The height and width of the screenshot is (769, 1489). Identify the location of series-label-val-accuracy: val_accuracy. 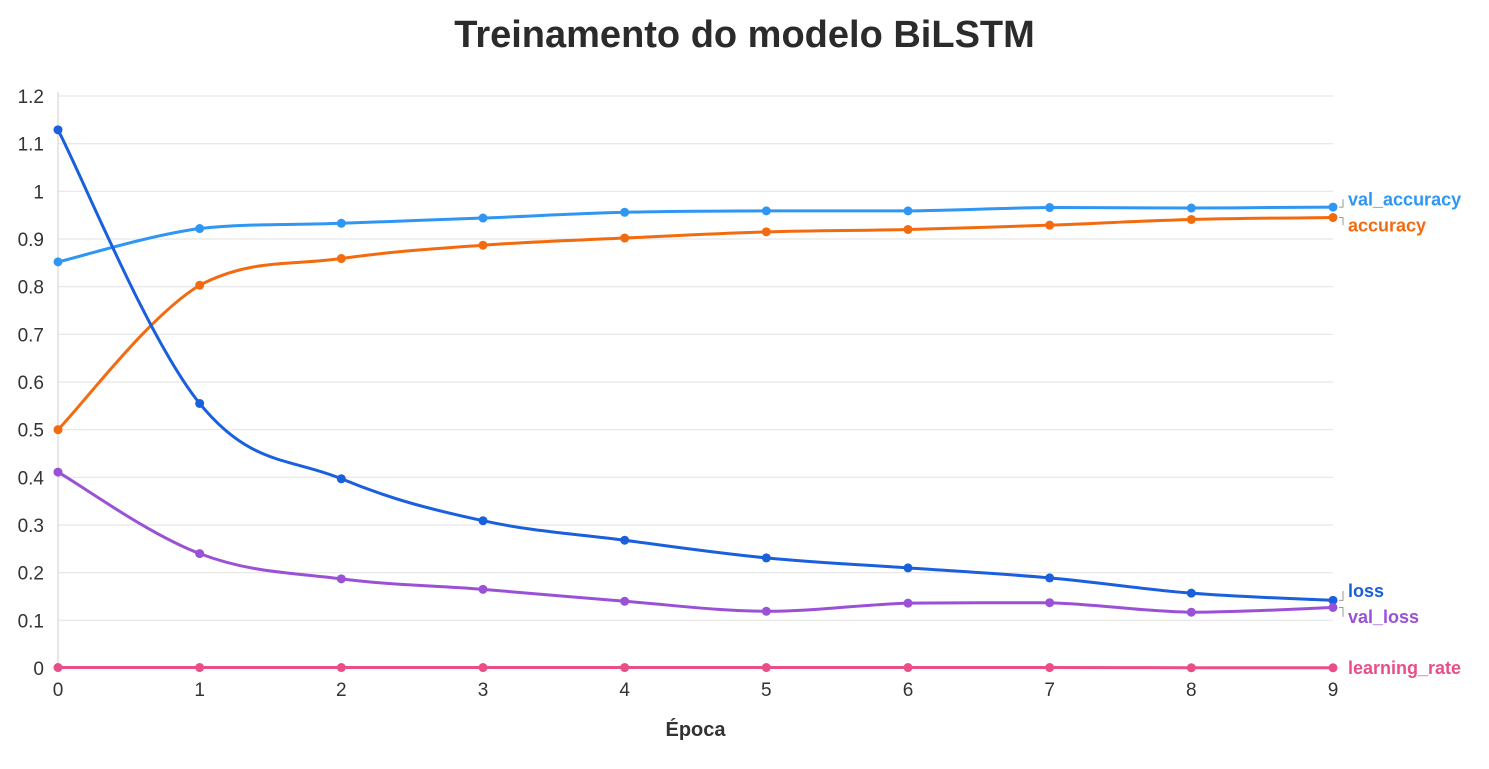
(1400, 199).